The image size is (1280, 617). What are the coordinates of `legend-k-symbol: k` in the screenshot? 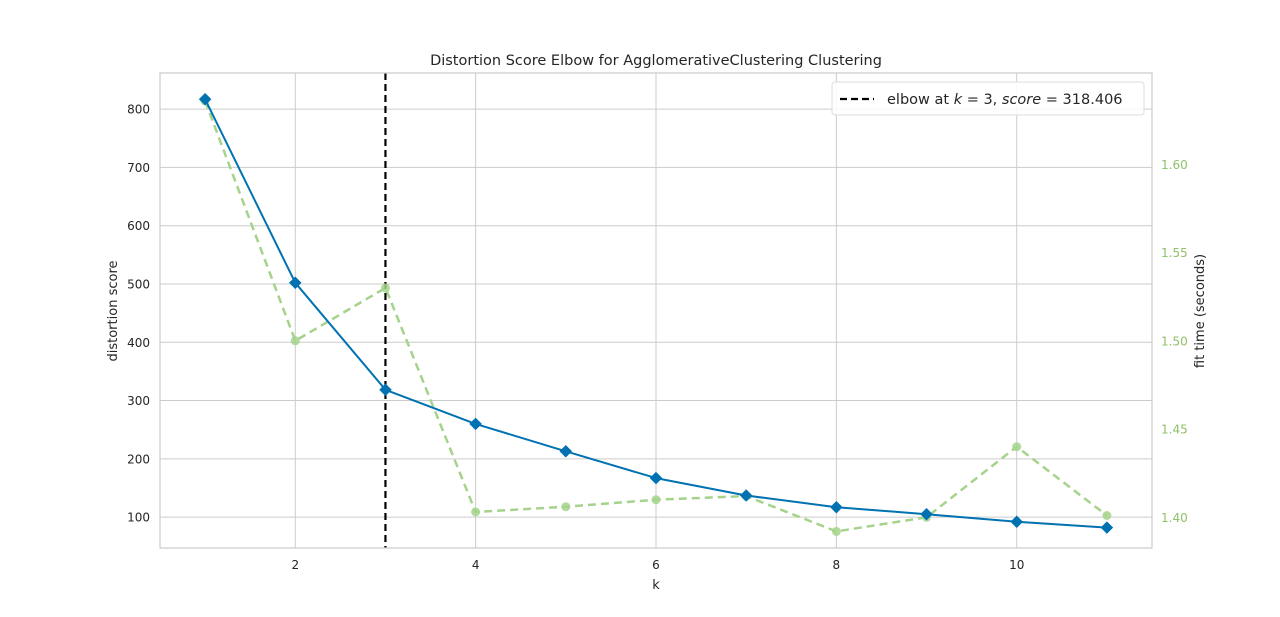 It's located at (958, 100).